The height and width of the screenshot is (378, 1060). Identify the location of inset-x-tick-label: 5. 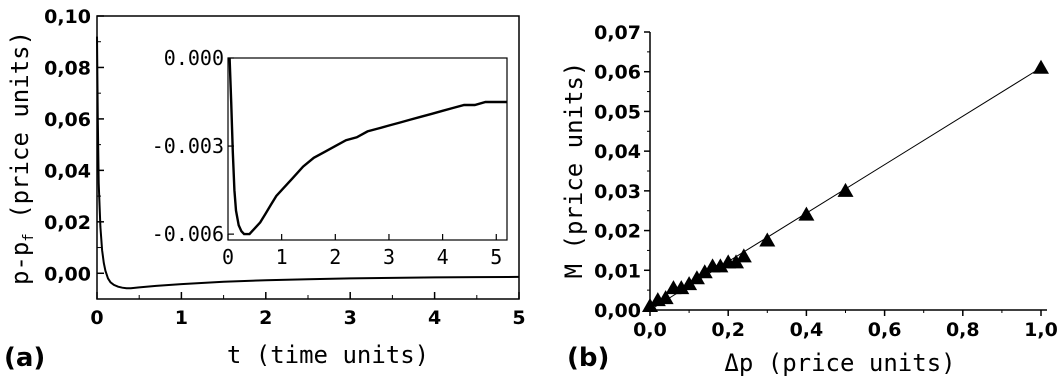
(496, 257).